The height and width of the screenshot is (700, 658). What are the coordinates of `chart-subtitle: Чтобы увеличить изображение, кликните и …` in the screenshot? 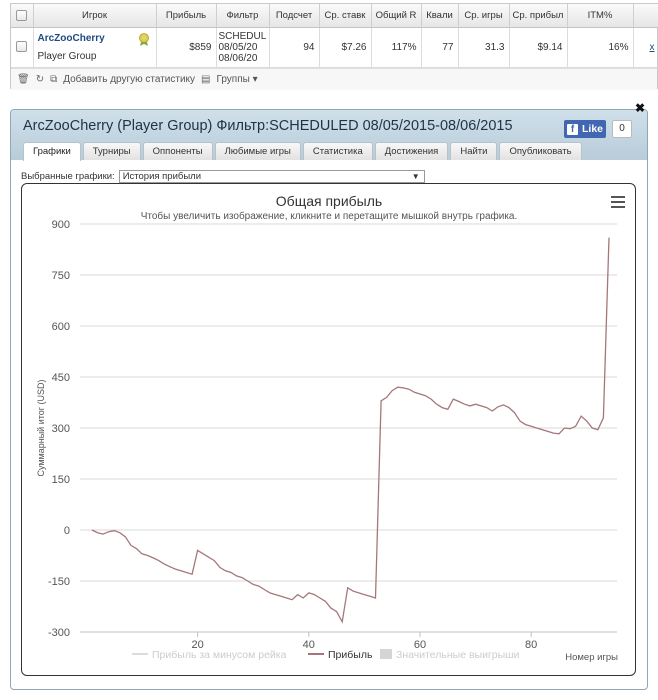 It's located at (329, 216).